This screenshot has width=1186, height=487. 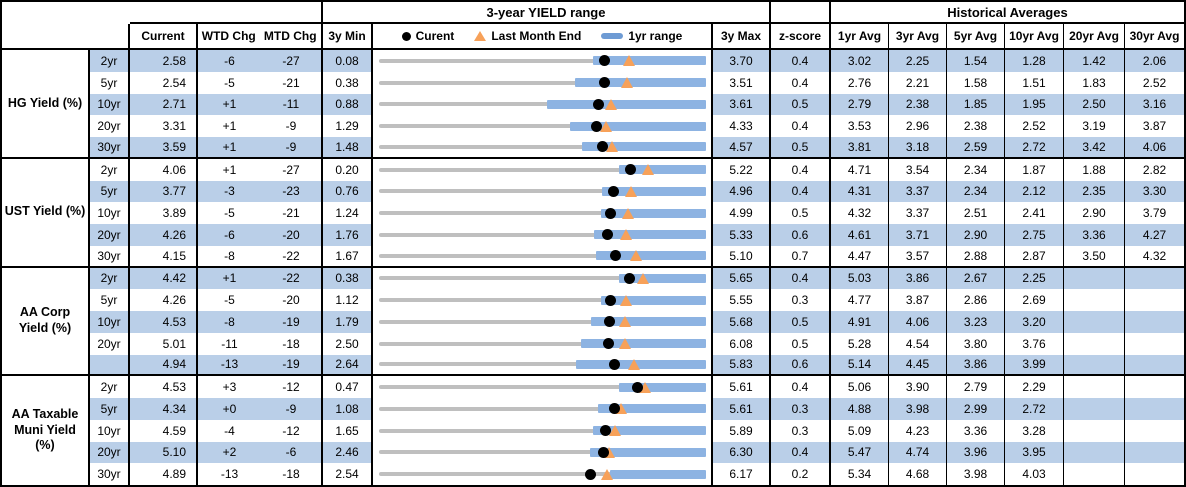 I want to click on cell-3y-min: 0.76, so click(x=348, y=191).